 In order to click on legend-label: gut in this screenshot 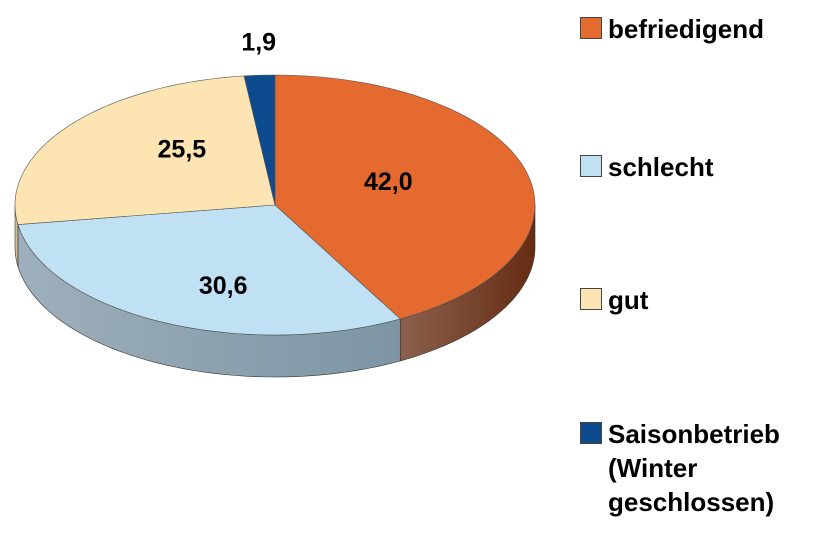, I will do `click(628, 300)`.